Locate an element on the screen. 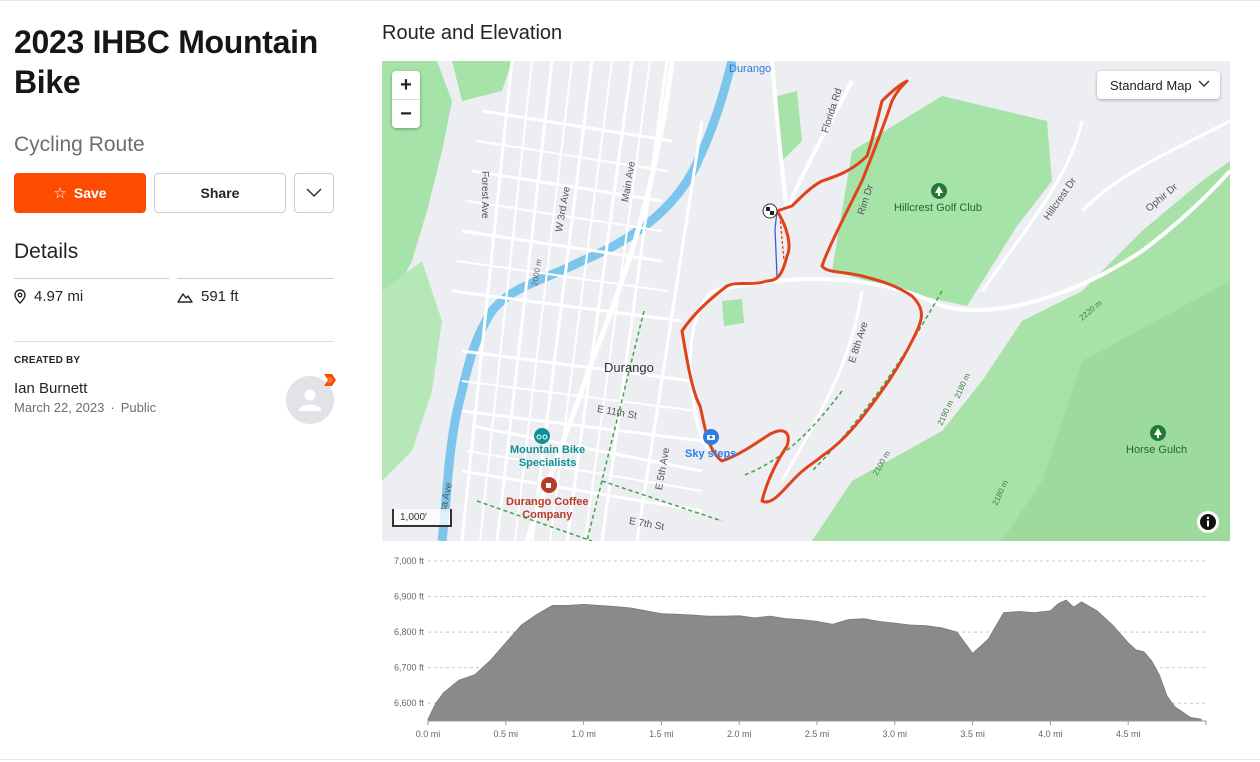  hill-shade is located at coordinates (1116, 411).